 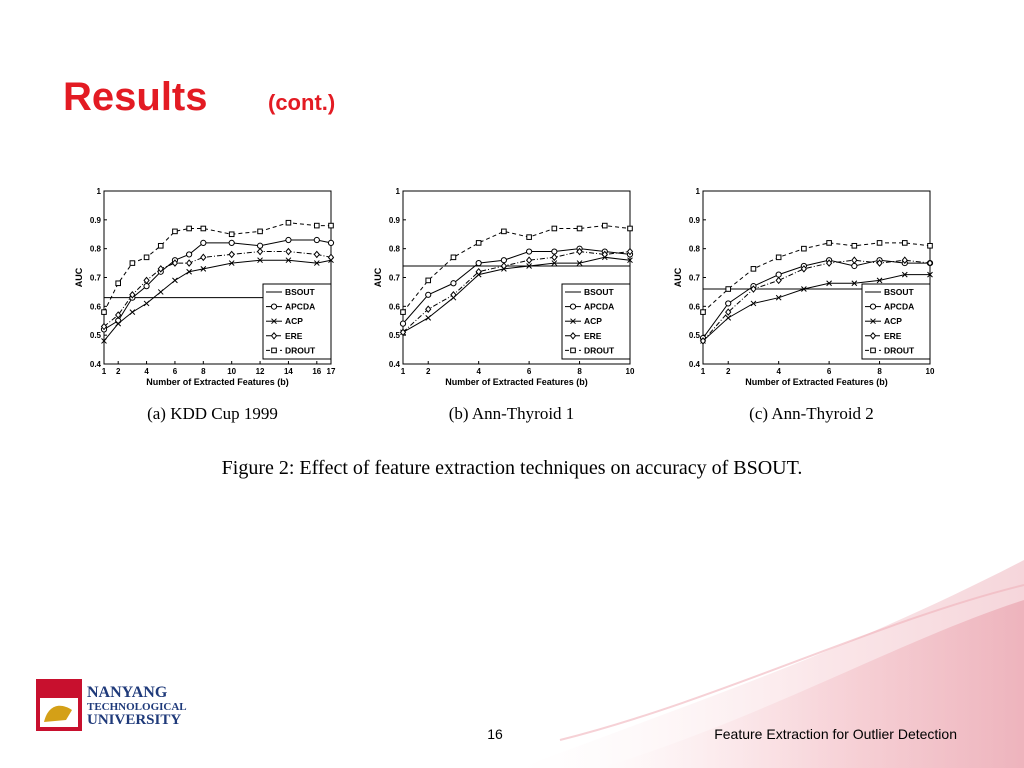 What do you see at coordinates (698, 191) in the screenshot?
I see `y-tick-label: 1` at bounding box center [698, 191].